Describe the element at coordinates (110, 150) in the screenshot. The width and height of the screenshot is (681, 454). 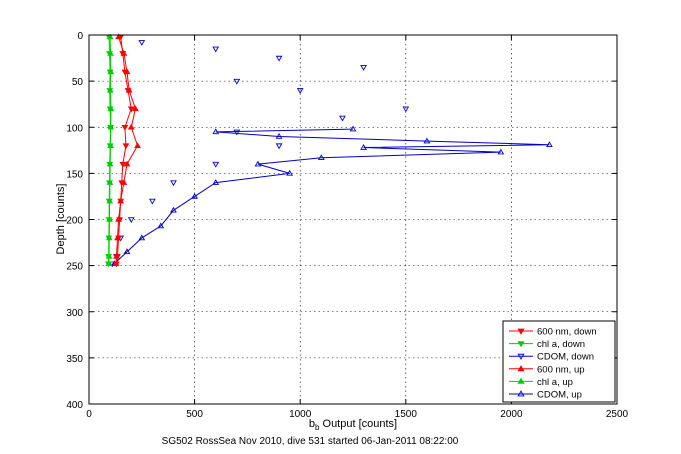
I see `series-chl-a-up` at that location.